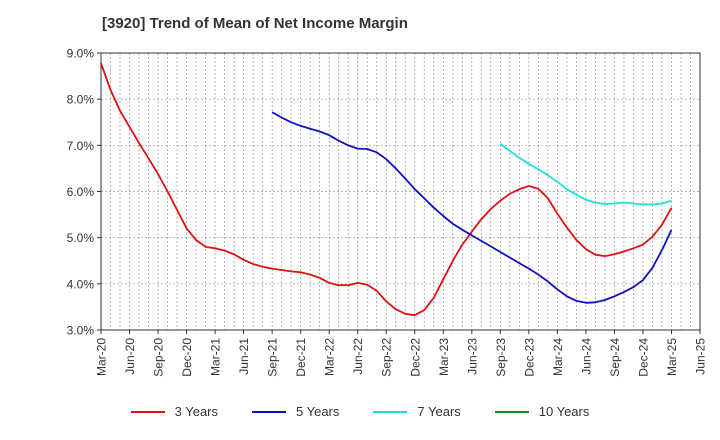 The image size is (720, 440). What do you see at coordinates (472, 356) in the screenshot?
I see `x-tick-label: Jun-23` at bounding box center [472, 356].